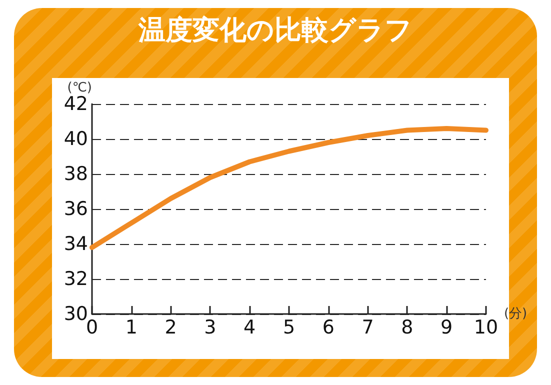 Image resolution: width=551 pixels, height=385 pixels. I want to click on chart-title: 温度変化の比較グラフ, so click(275, 30).